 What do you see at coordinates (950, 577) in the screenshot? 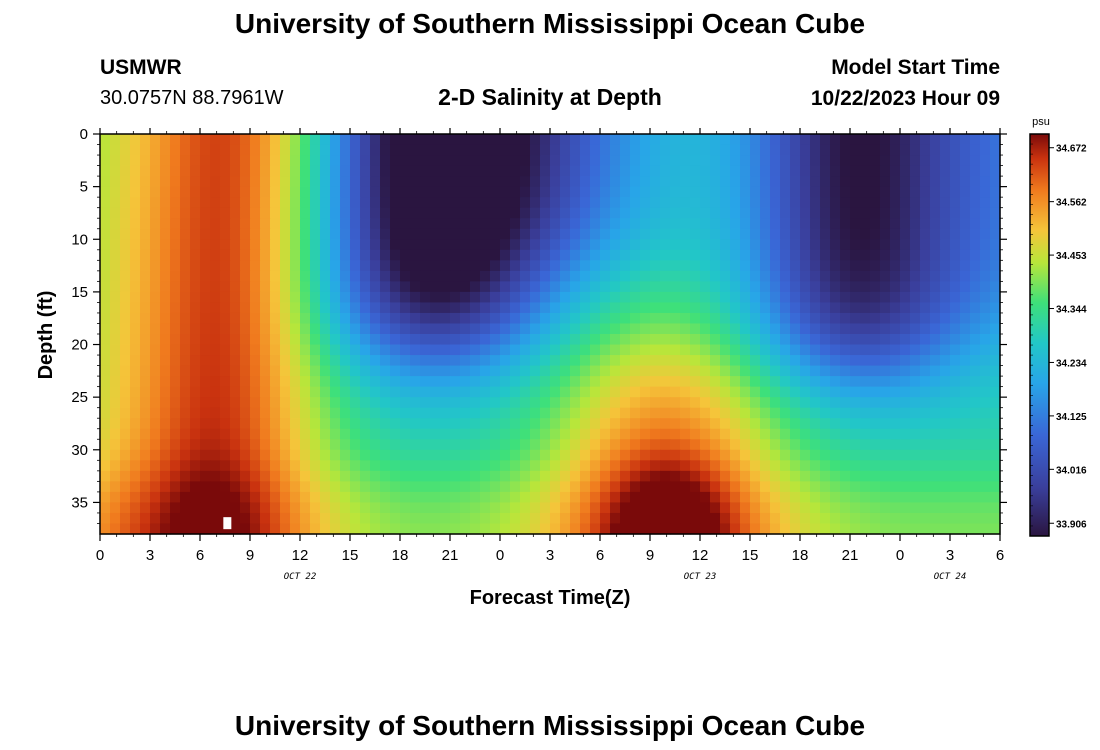
I see `date-label: OCT 24` at bounding box center [950, 577].